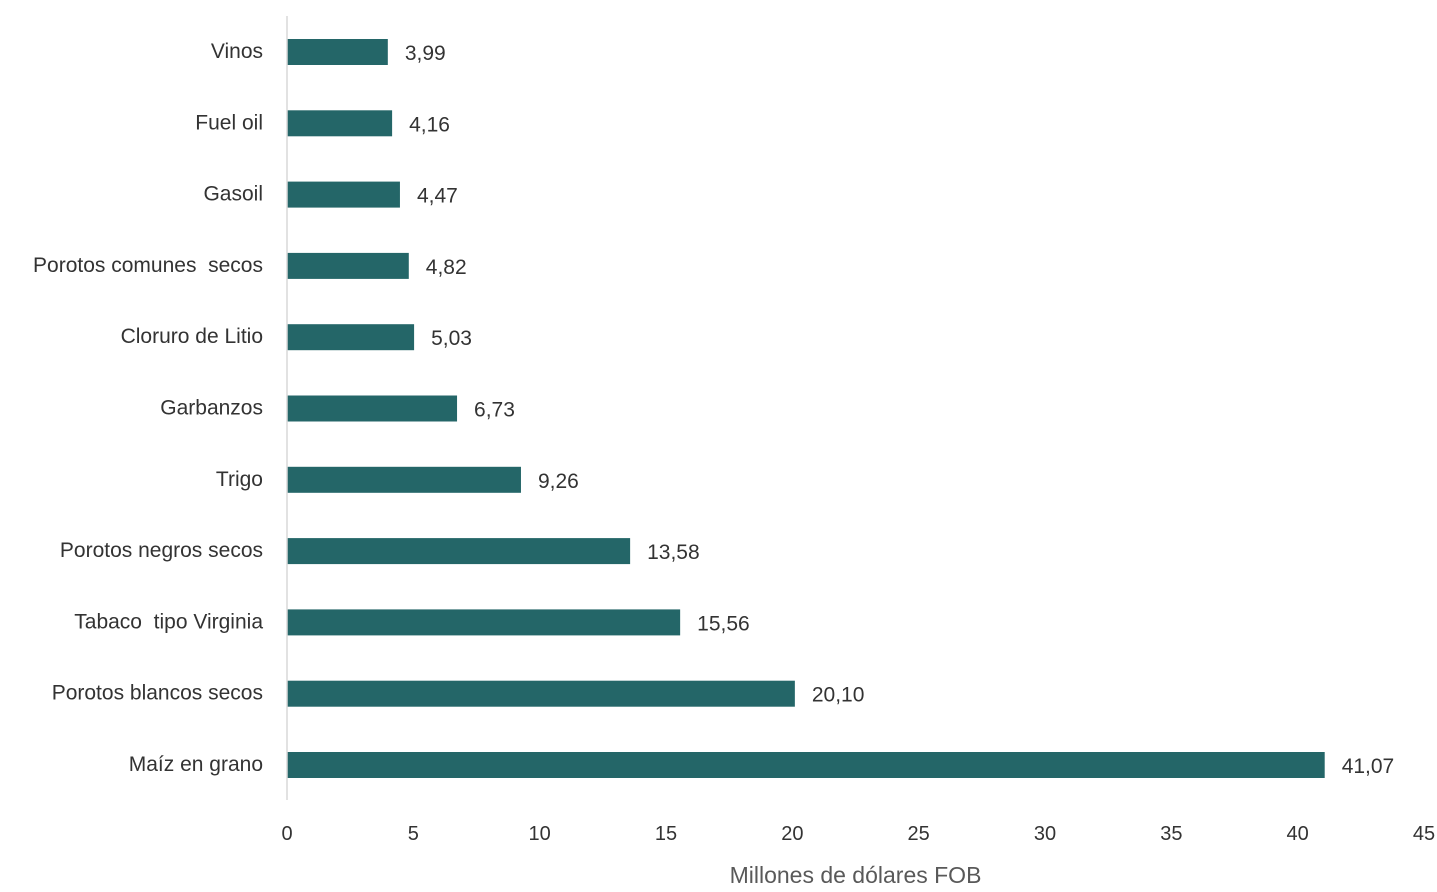 This screenshot has width=1437, height=892. I want to click on bar-value-label: 6,73, so click(494, 410).